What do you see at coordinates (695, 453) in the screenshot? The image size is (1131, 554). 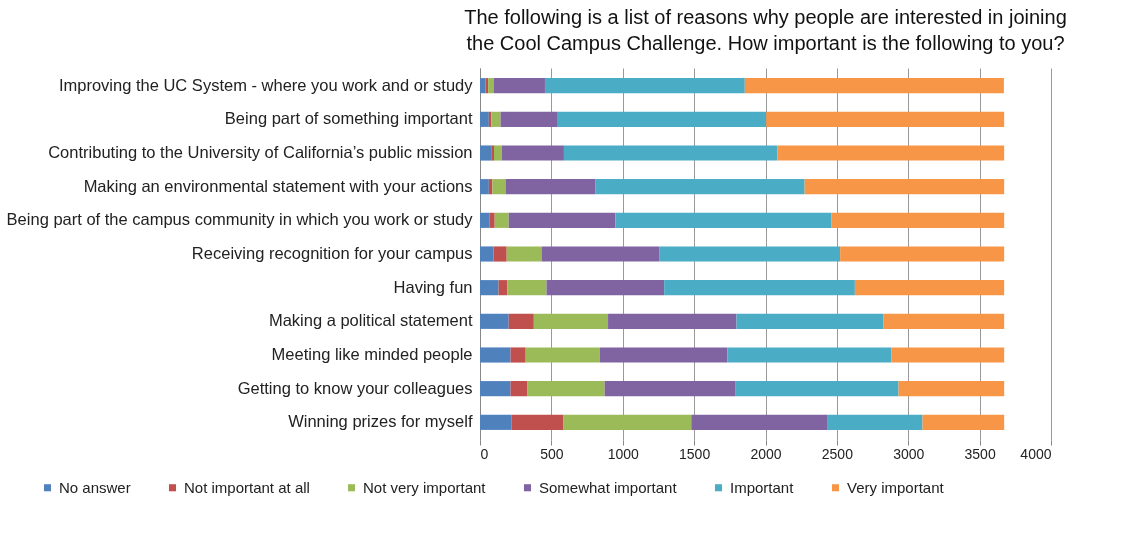 I see `x-tick-label: 1500` at bounding box center [695, 453].